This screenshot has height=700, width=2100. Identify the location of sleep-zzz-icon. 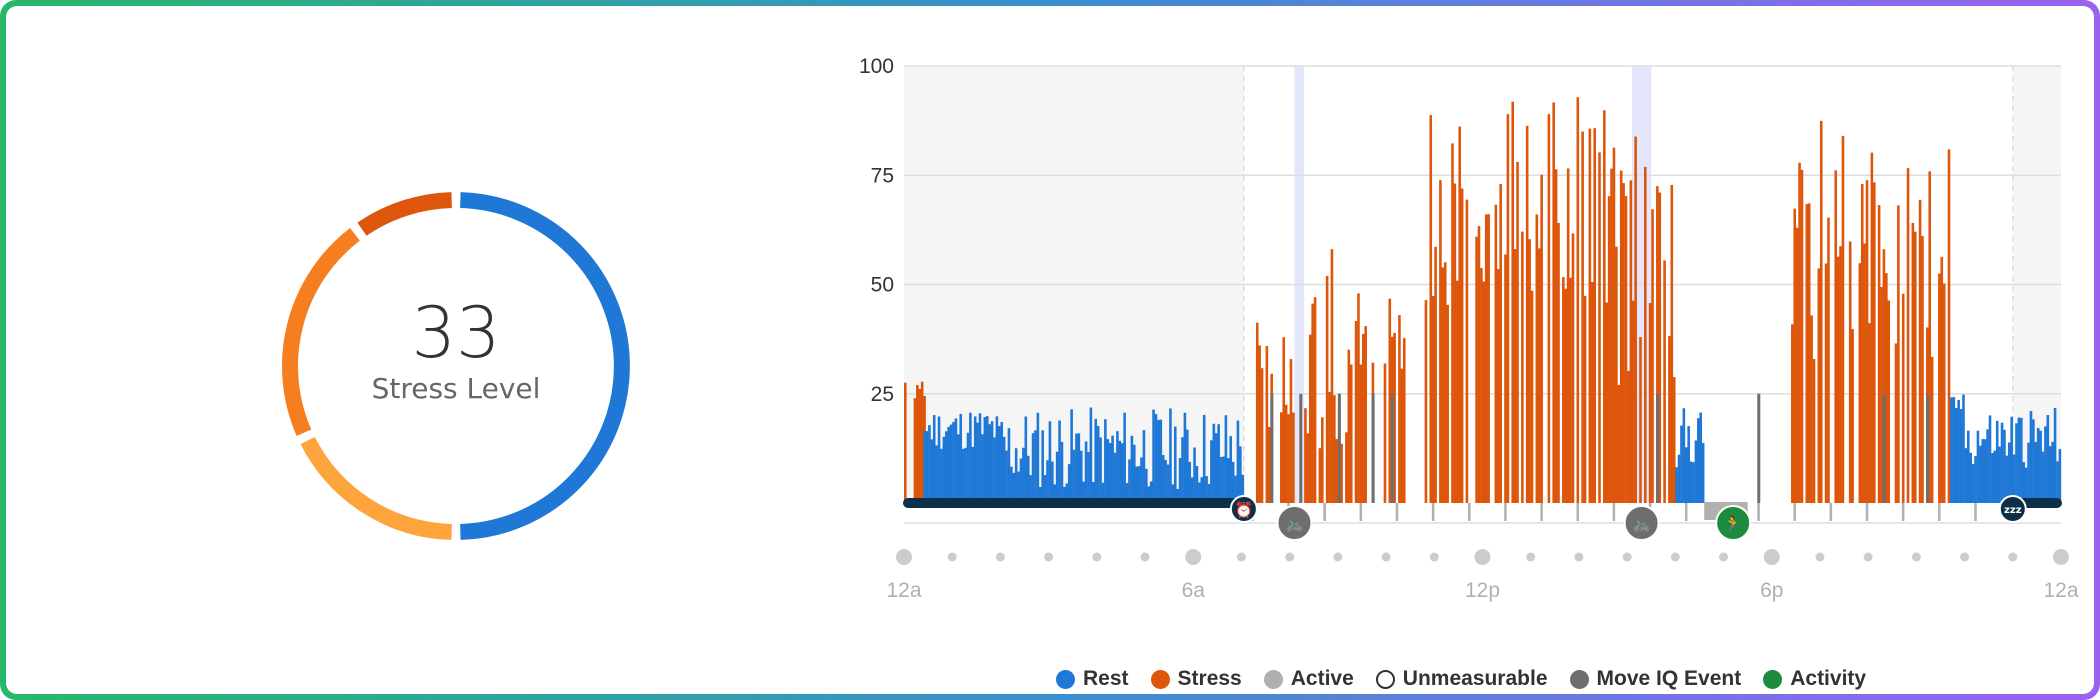
(2012, 509).